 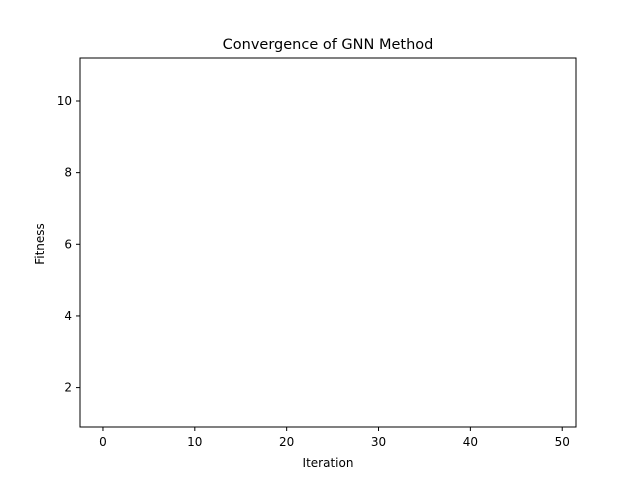 I want to click on chart-title: Convergence of GNN Method, so click(x=328, y=45).